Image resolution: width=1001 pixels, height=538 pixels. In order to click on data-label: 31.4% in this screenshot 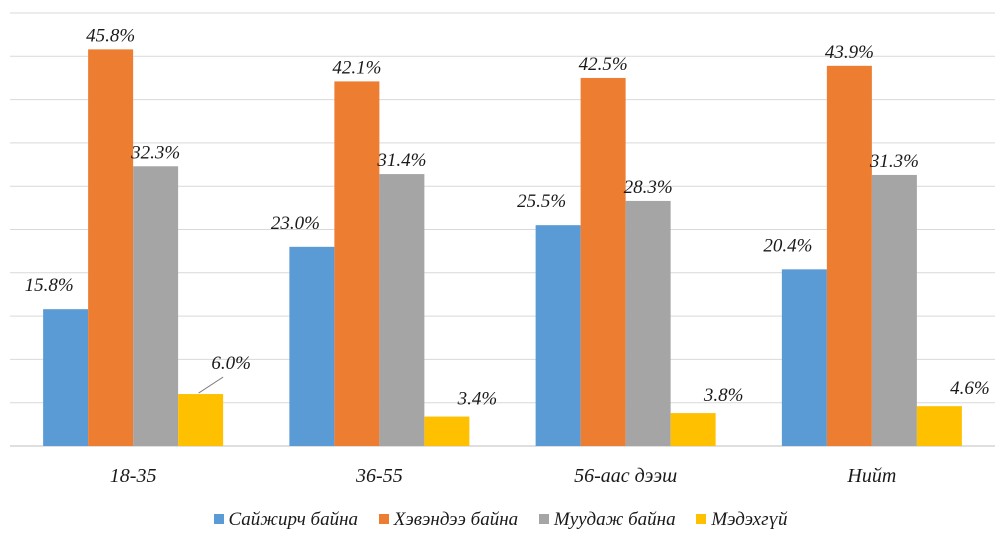, I will do `click(401, 160)`.